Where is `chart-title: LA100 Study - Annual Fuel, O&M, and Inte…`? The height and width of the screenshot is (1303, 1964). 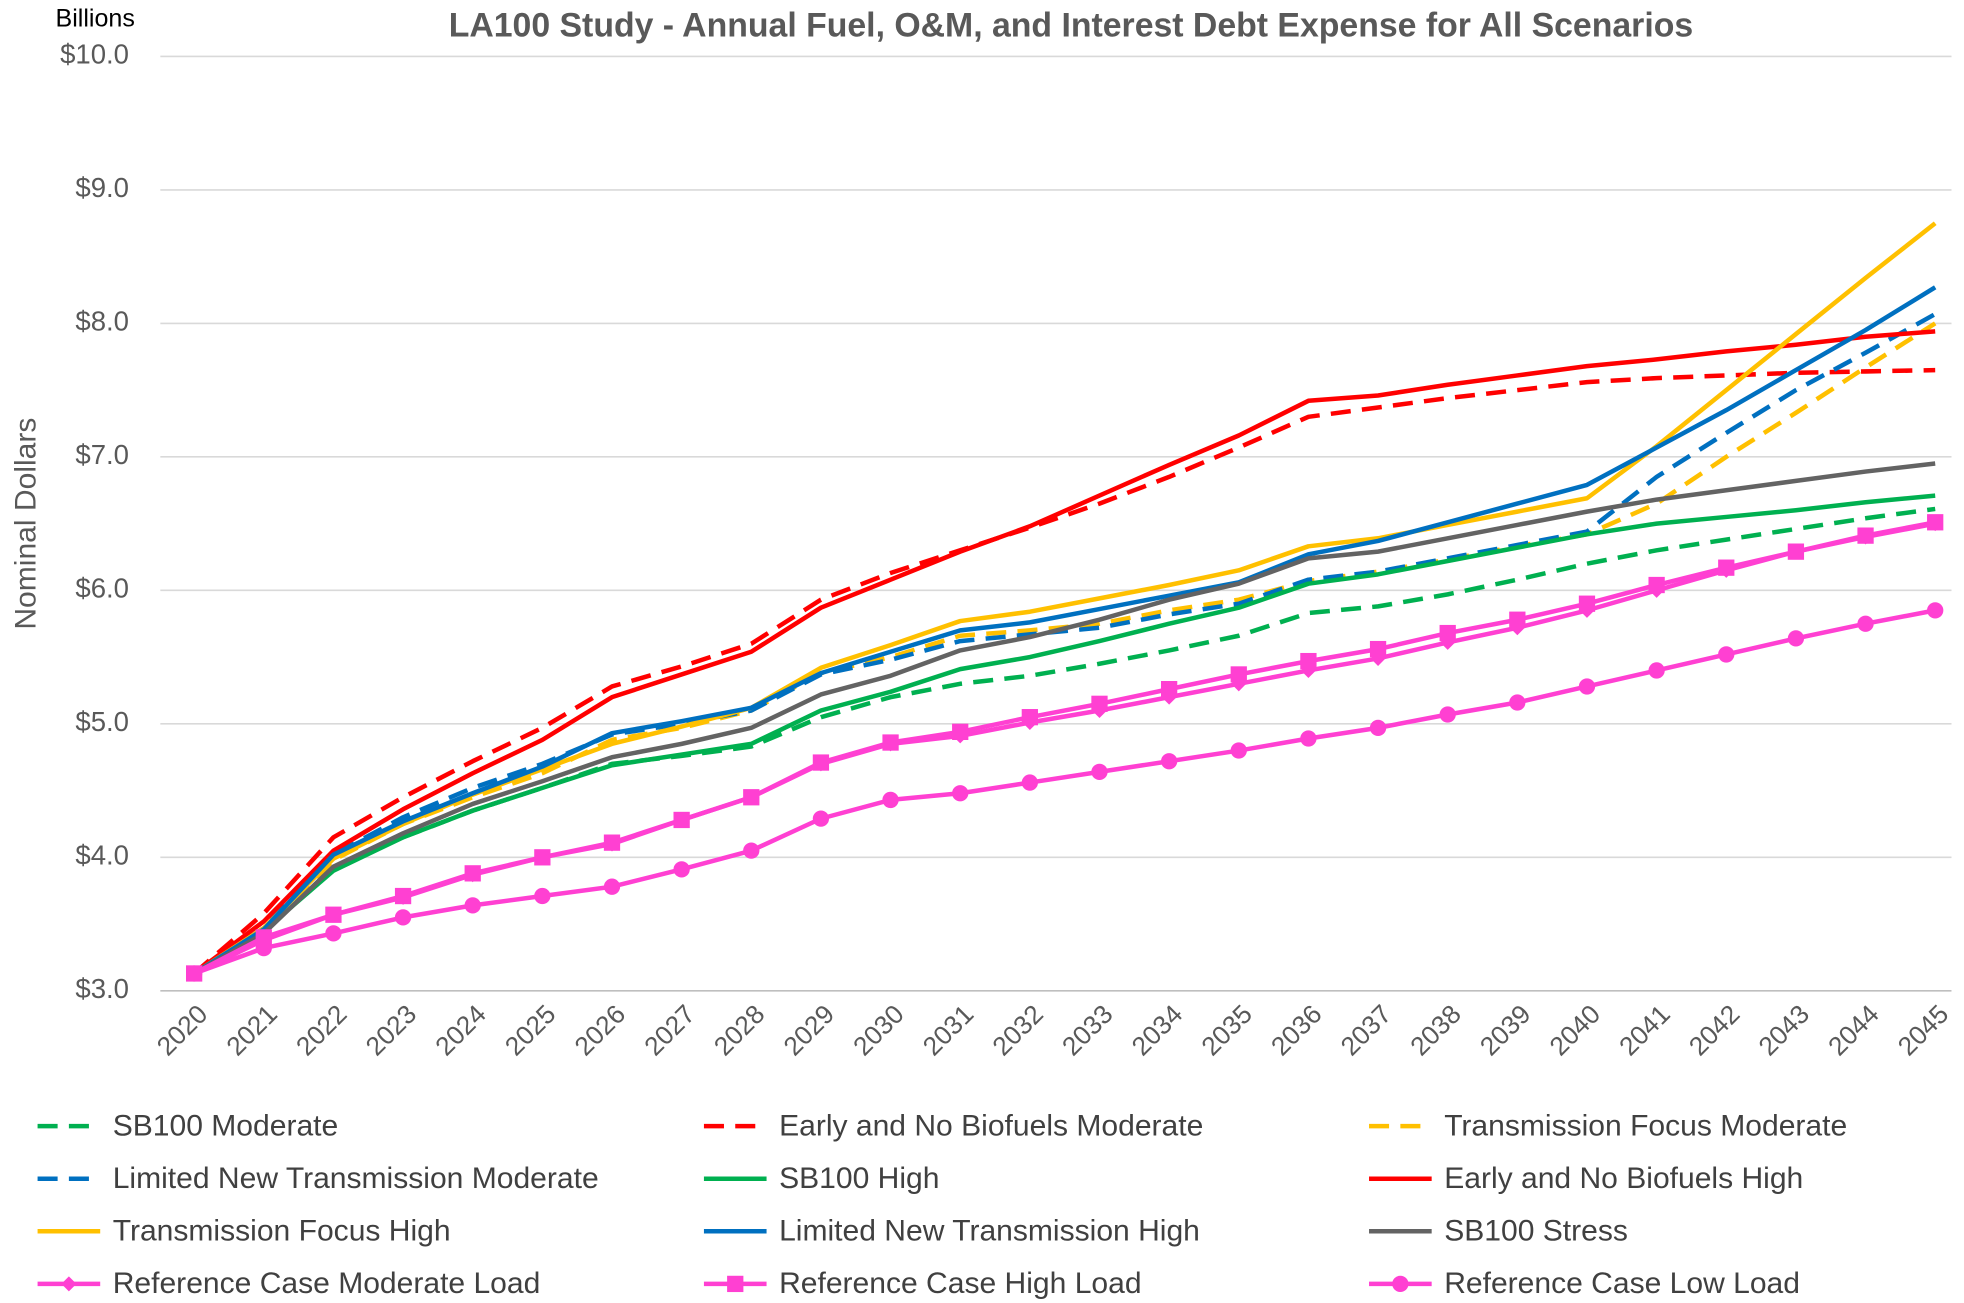 chart-title: LA100 Study - Annual Fuel, O&M, and Inte… is located at coordinates (1071, 26).